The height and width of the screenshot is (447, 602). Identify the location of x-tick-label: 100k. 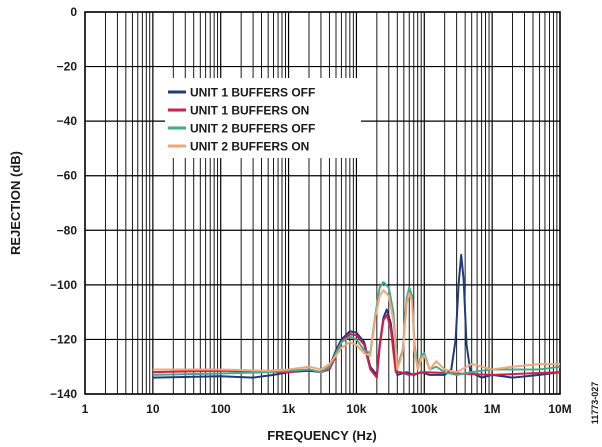
(424, 409).